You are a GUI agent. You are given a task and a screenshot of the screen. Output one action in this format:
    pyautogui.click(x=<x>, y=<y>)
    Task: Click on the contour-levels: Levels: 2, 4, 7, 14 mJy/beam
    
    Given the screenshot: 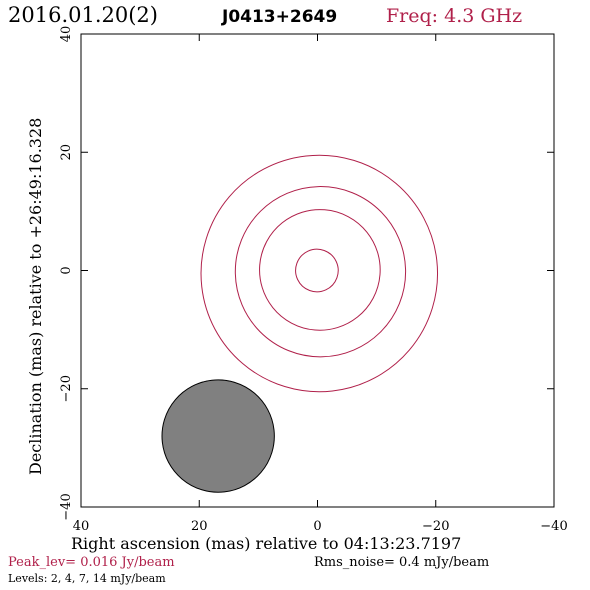 What is the action you would take?
    pyautogui.click(x=87, y=578)
    